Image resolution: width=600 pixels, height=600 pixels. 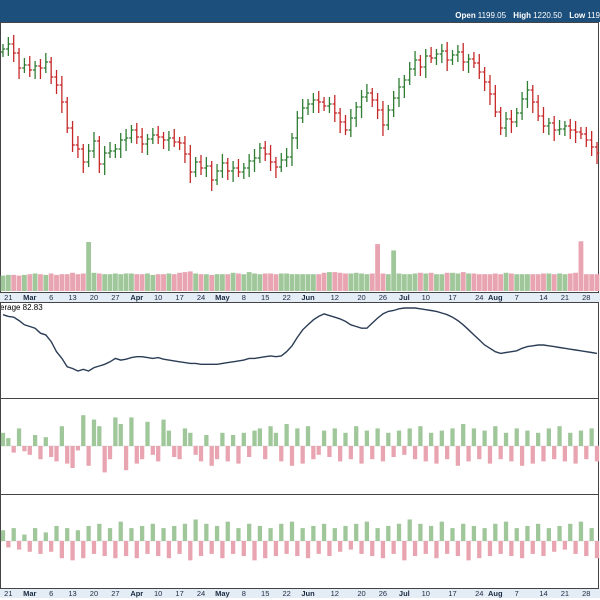 I want to click on price-axis-tick-label: 14, so click(x=543, y=297).